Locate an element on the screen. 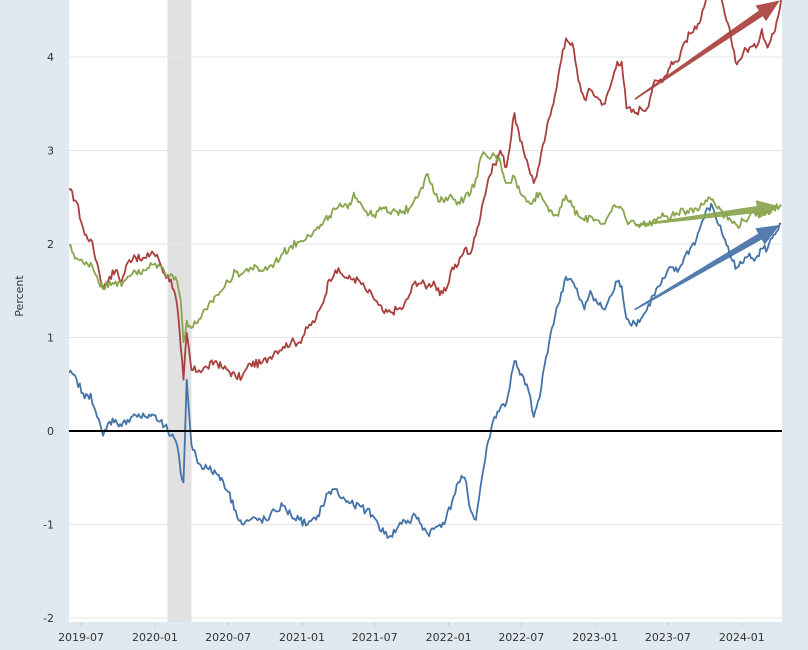 Image resolution: width=808 pixels, height=650 pixels. y-tick-label: 2 is located at coordinates (50, 244).